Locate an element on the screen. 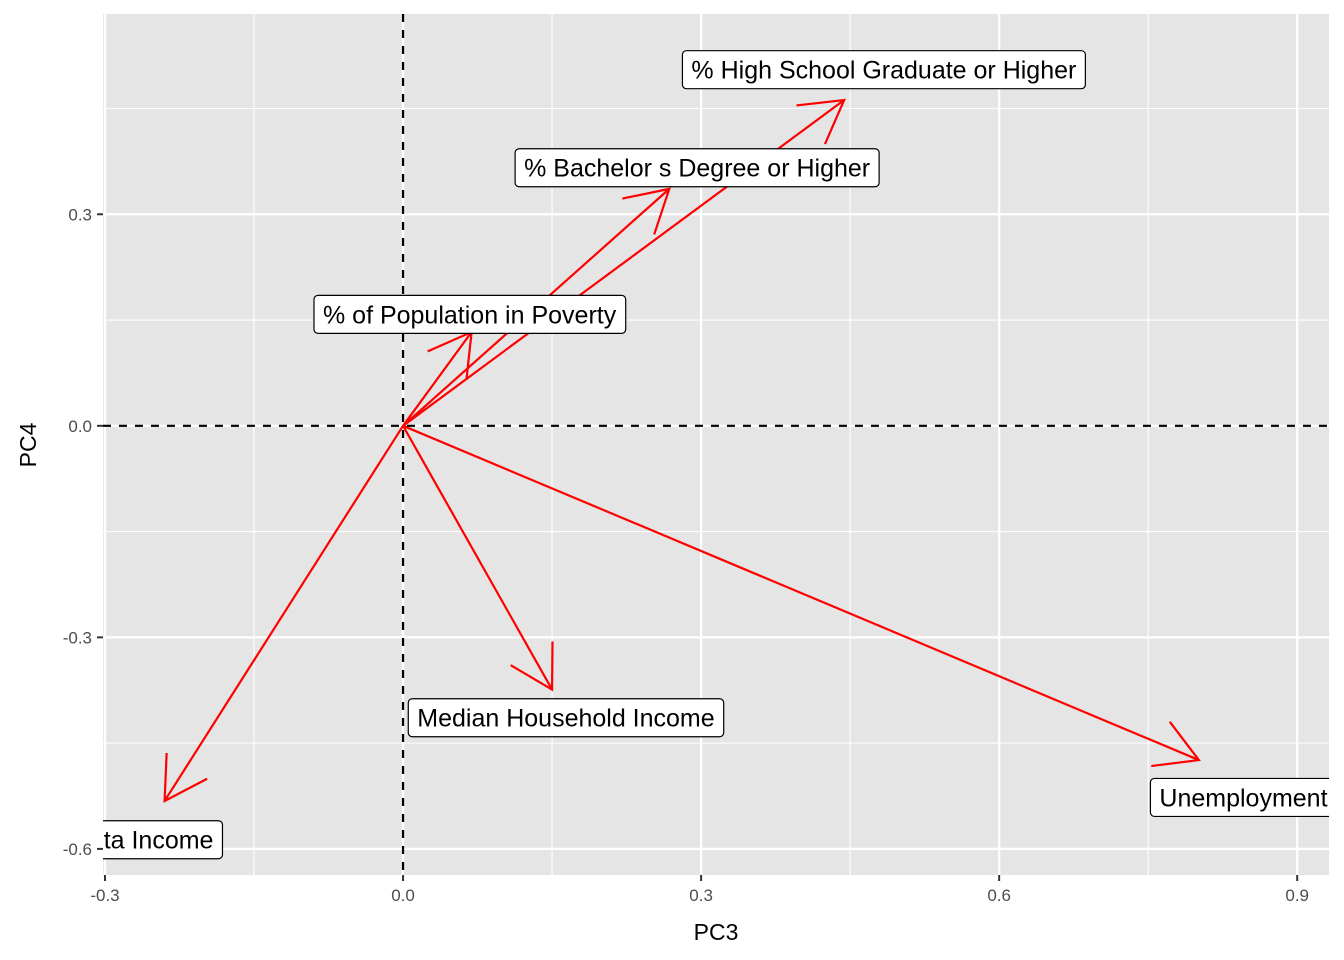  y-tick-label: 0.3 is located at coordinates (80, 214).